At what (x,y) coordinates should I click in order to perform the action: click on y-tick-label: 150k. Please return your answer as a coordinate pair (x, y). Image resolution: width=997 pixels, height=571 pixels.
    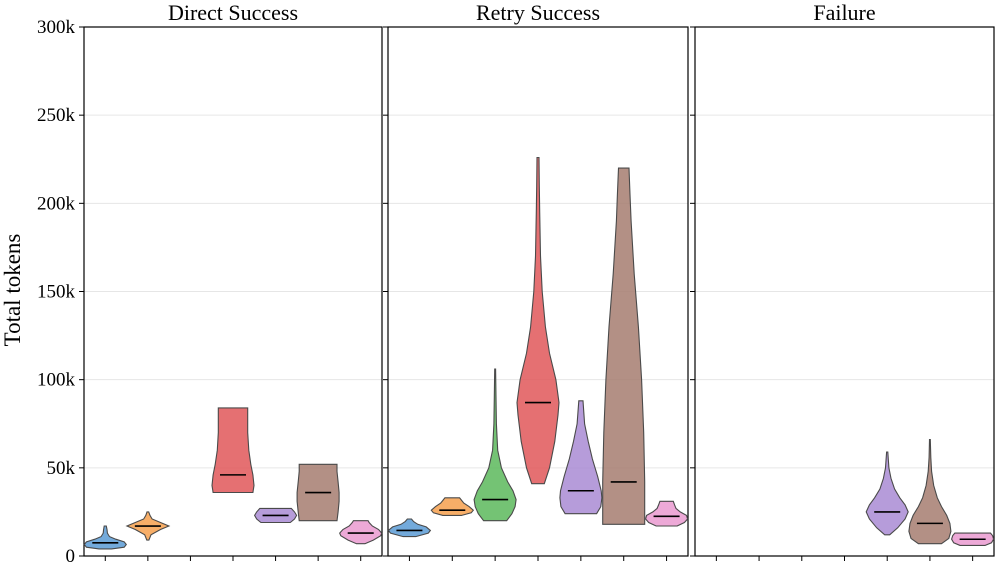
    Looking at the image, I should click on (56, 292).